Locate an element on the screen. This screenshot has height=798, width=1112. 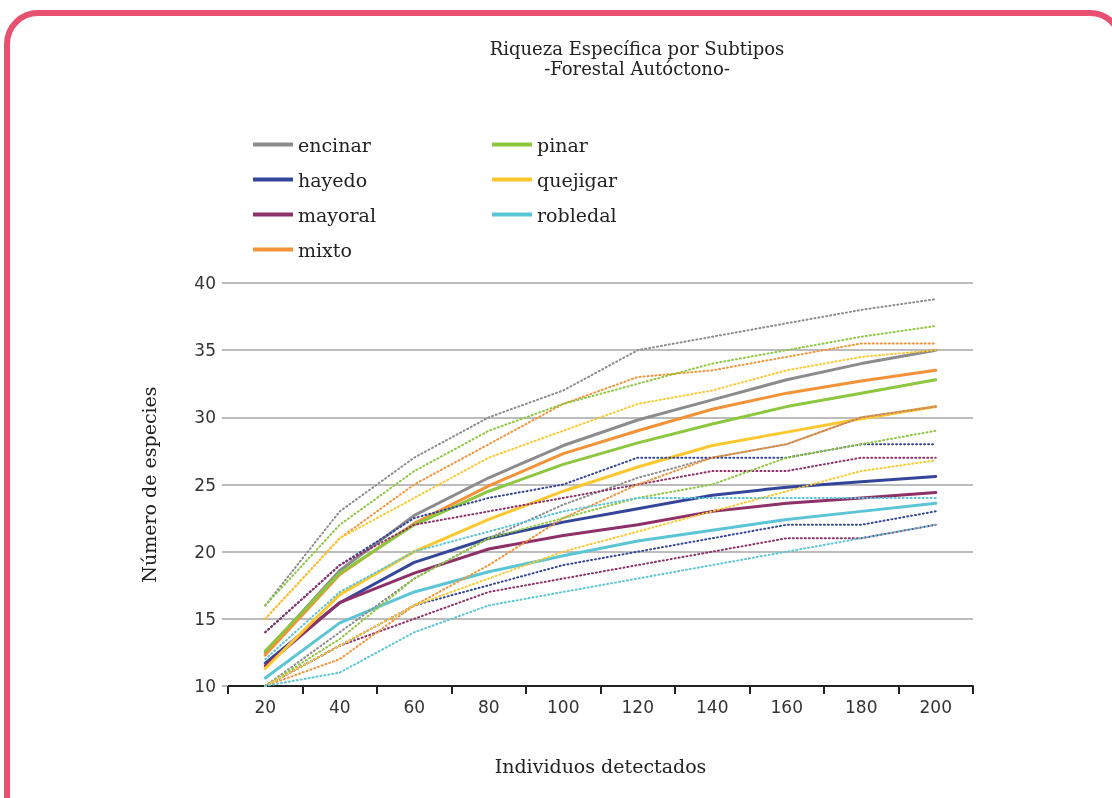
legend-label: pinar is located at coordinates (563, 144).